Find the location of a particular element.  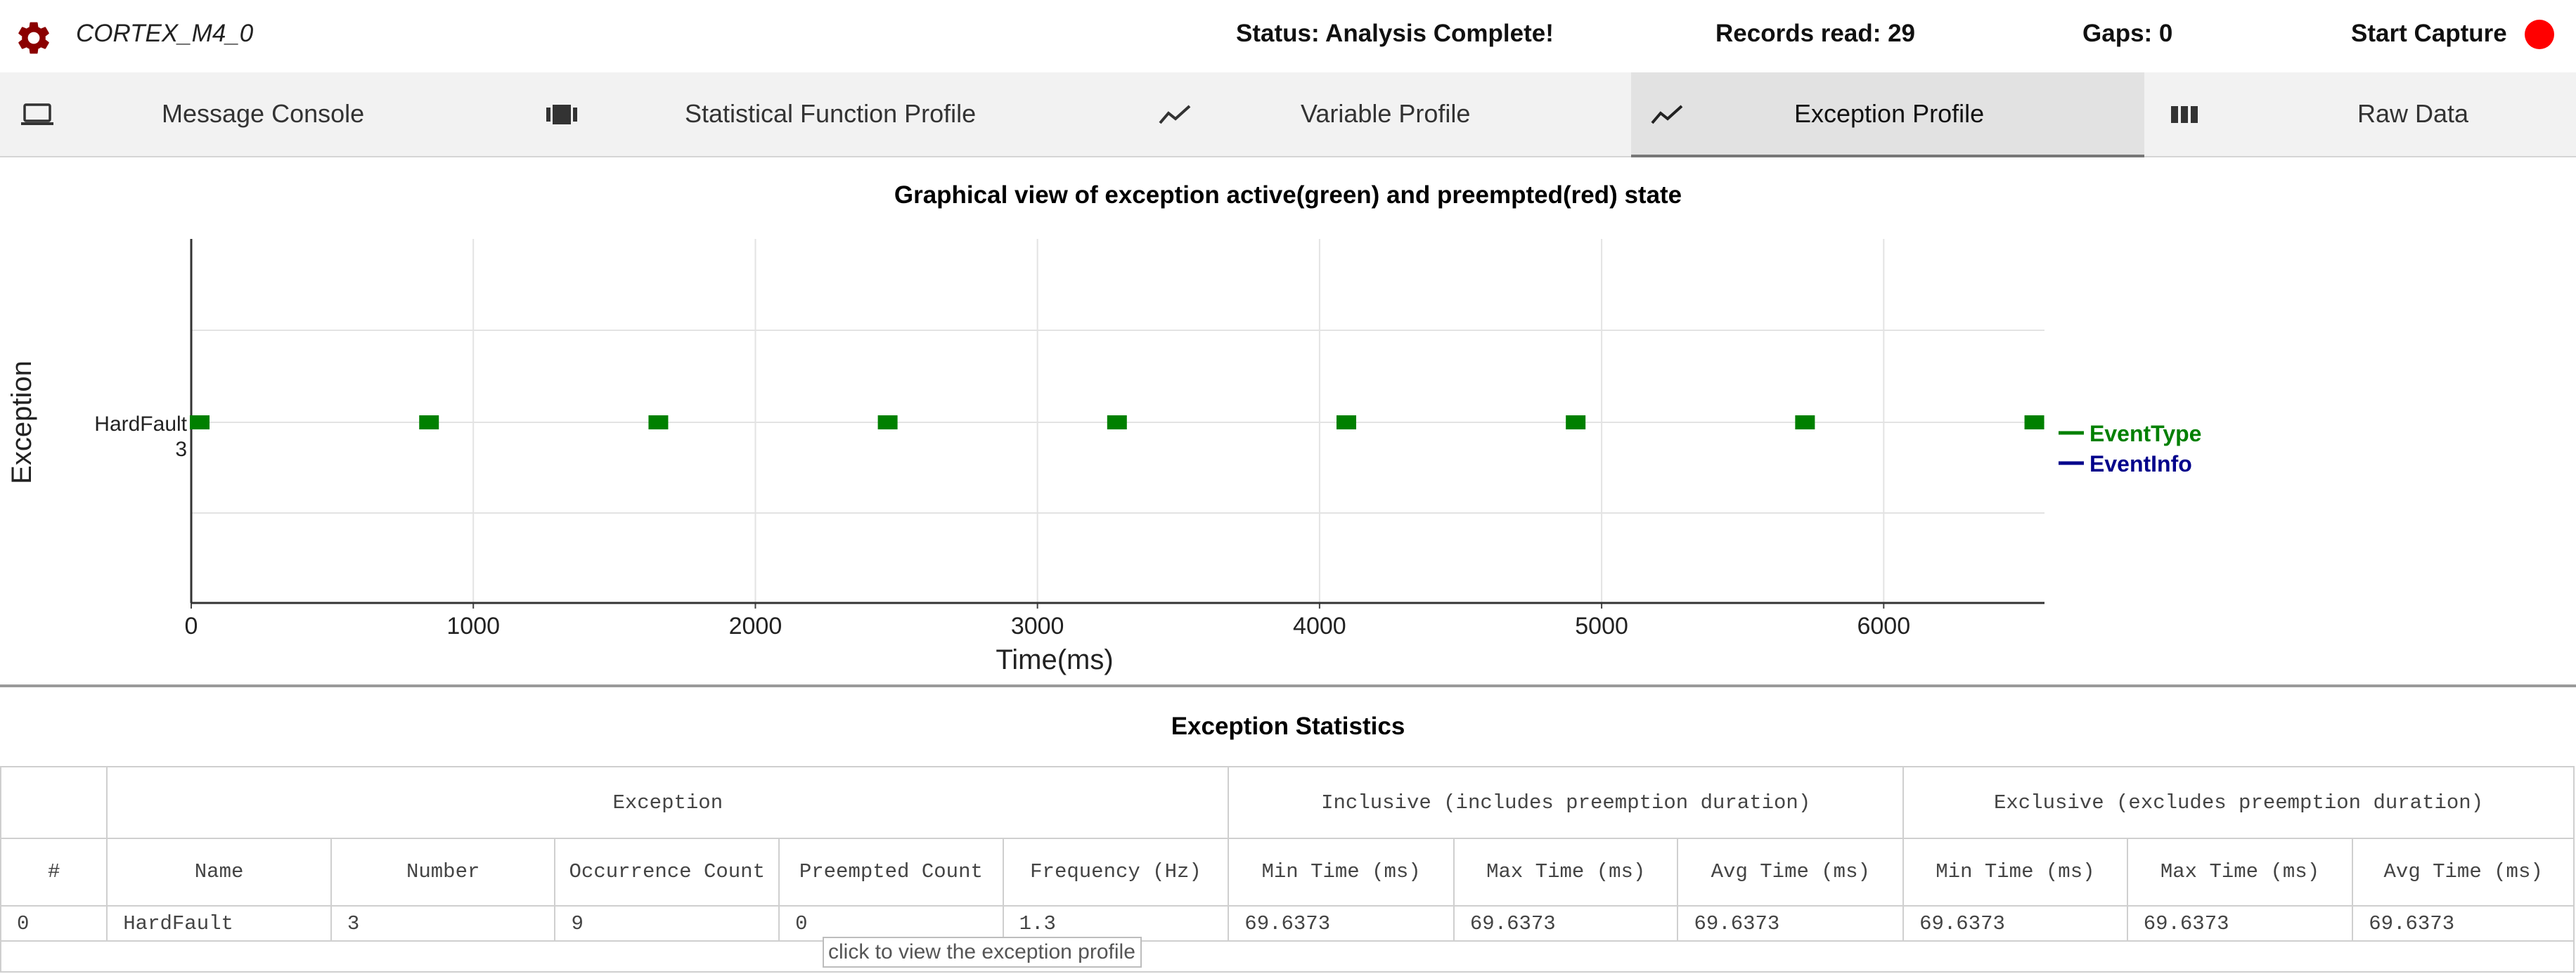

y-axis-label: Exception is located at coordinates (21, 422).